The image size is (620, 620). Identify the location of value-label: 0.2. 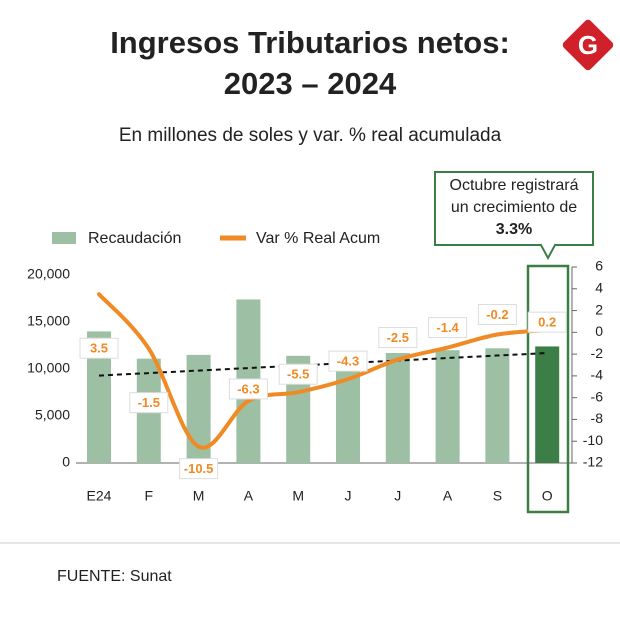
(547, 322).